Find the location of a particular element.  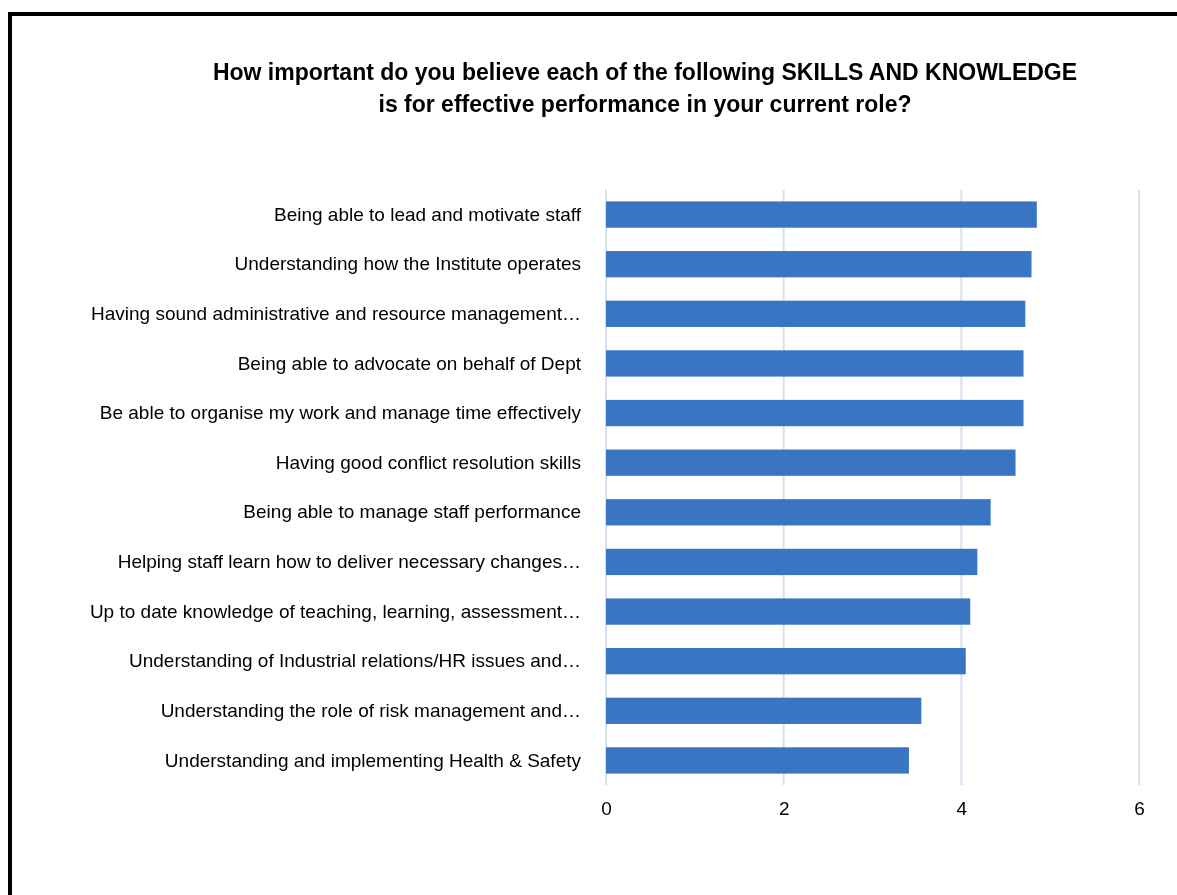

x-tick-label: 2 is located at coordinates (784, 809).